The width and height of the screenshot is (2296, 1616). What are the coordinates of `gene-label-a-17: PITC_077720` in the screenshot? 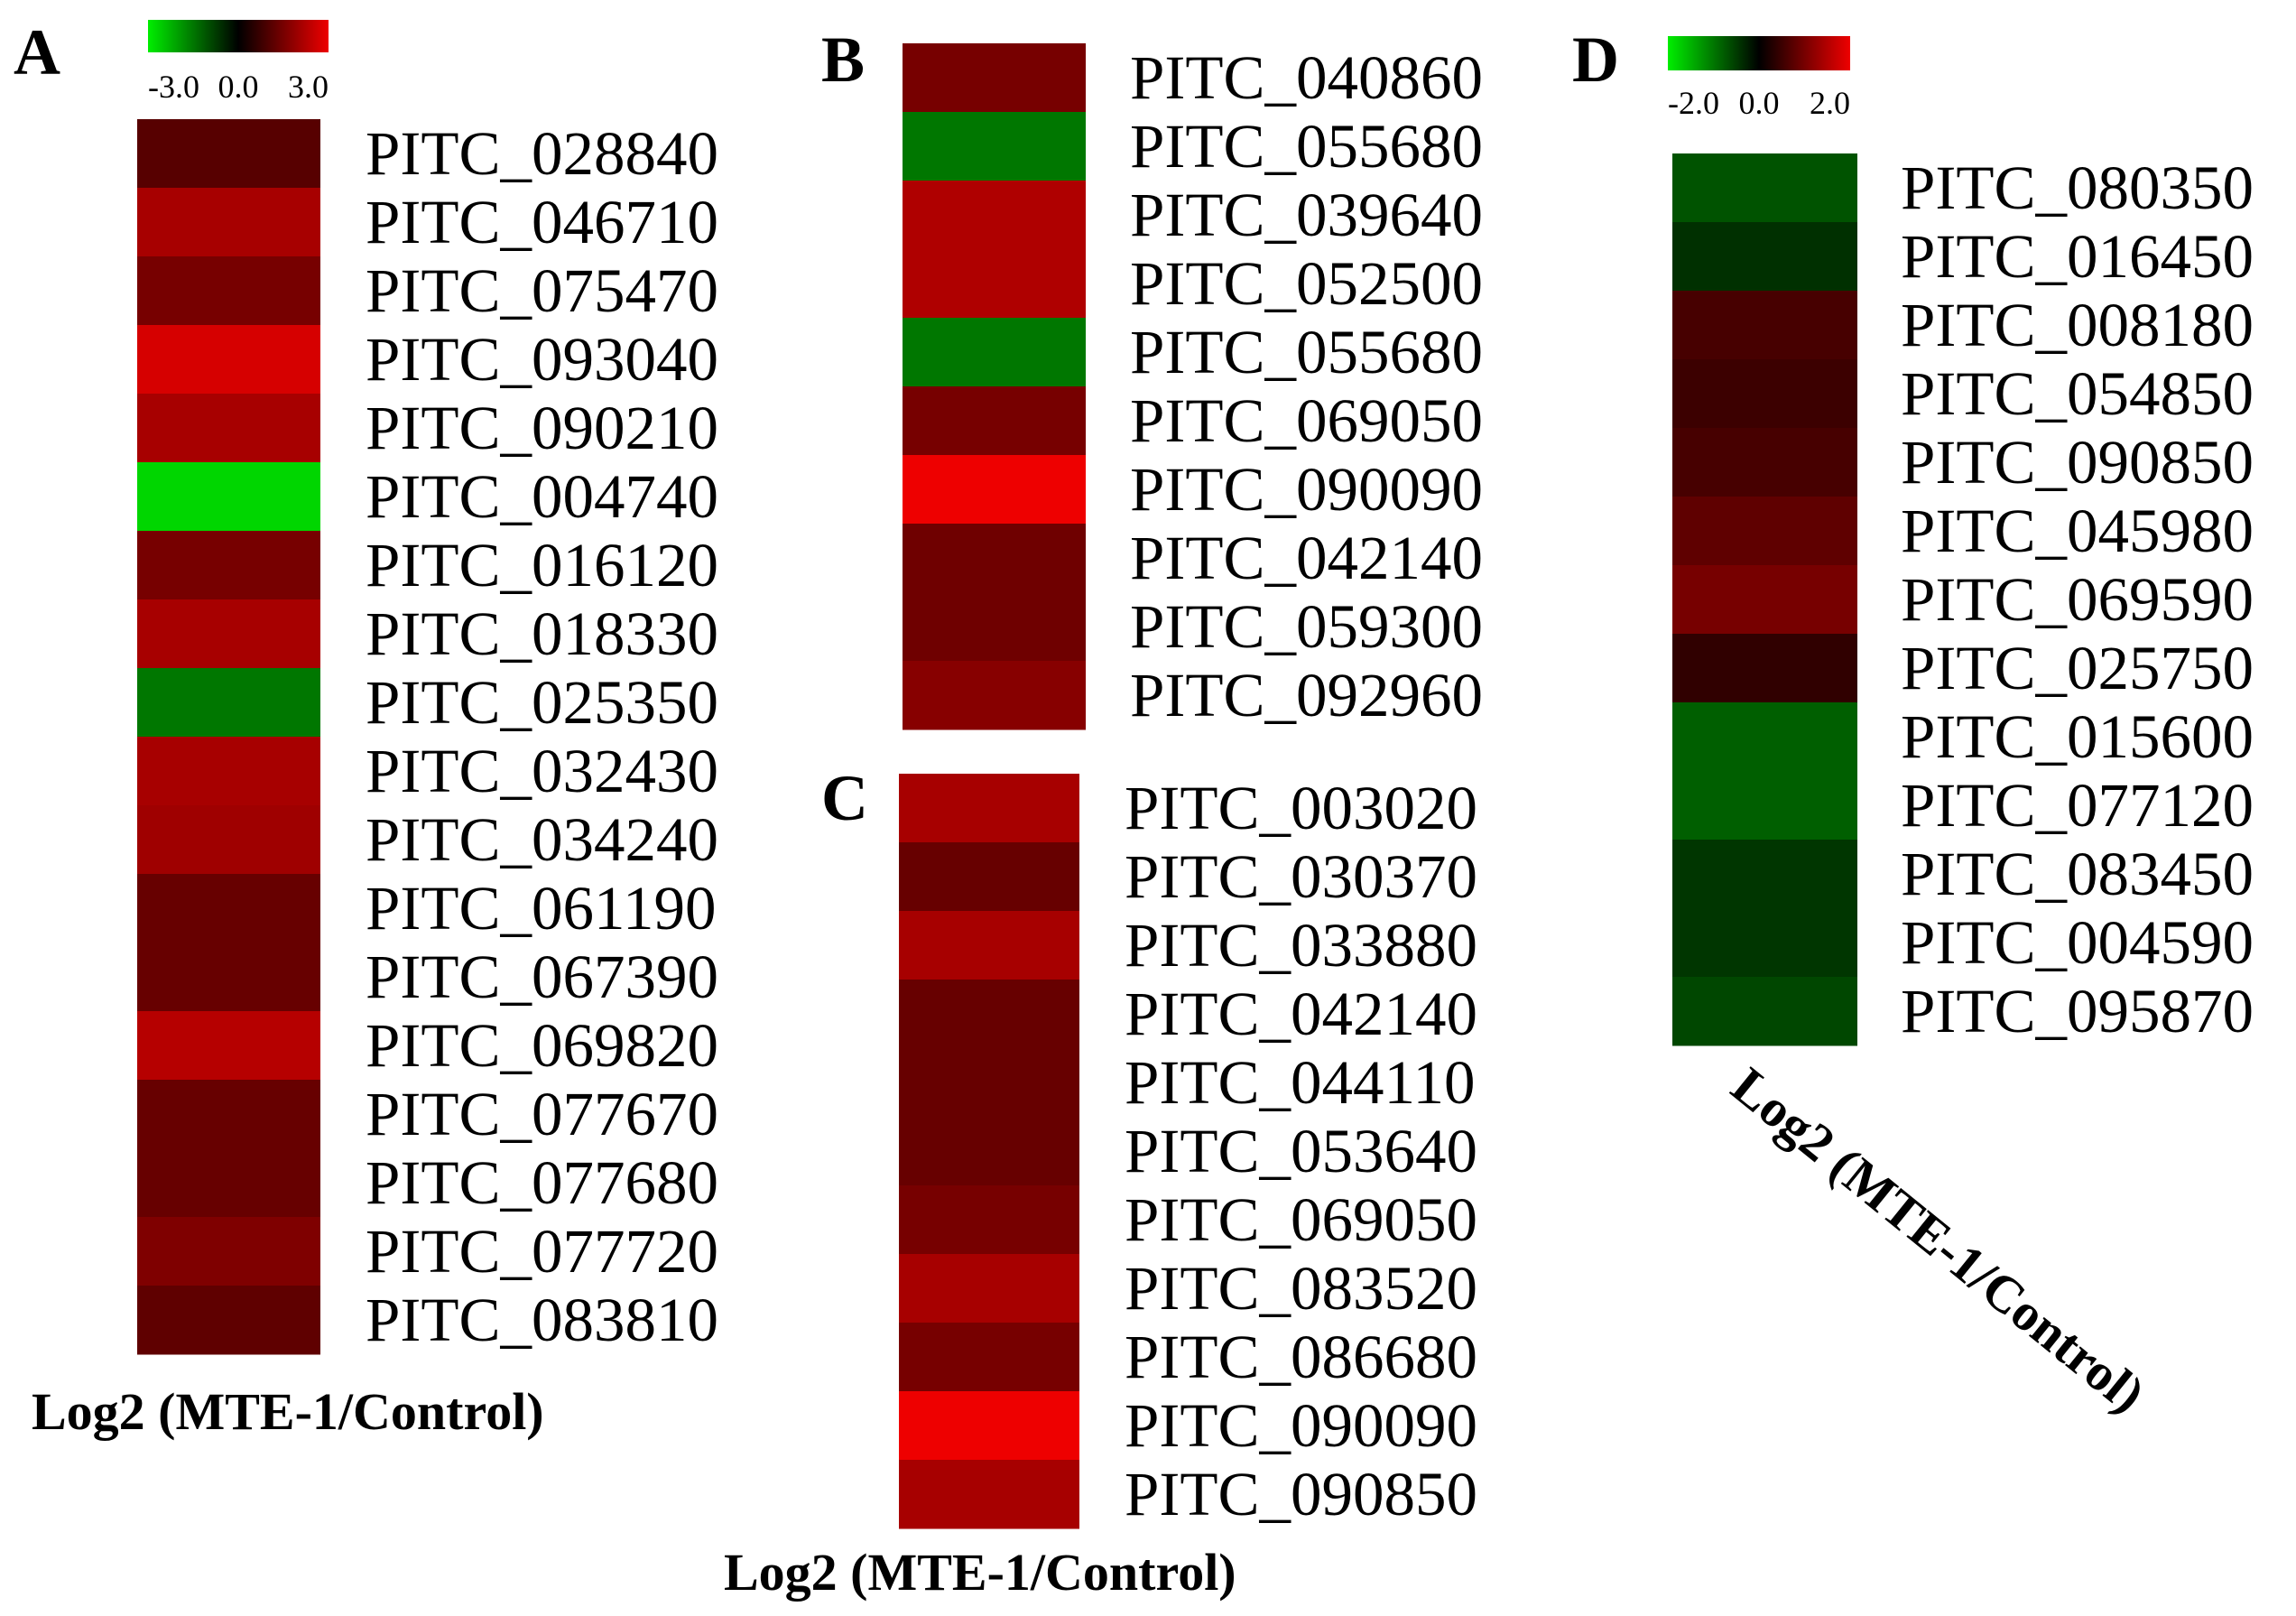 It's located at (542, 1251).